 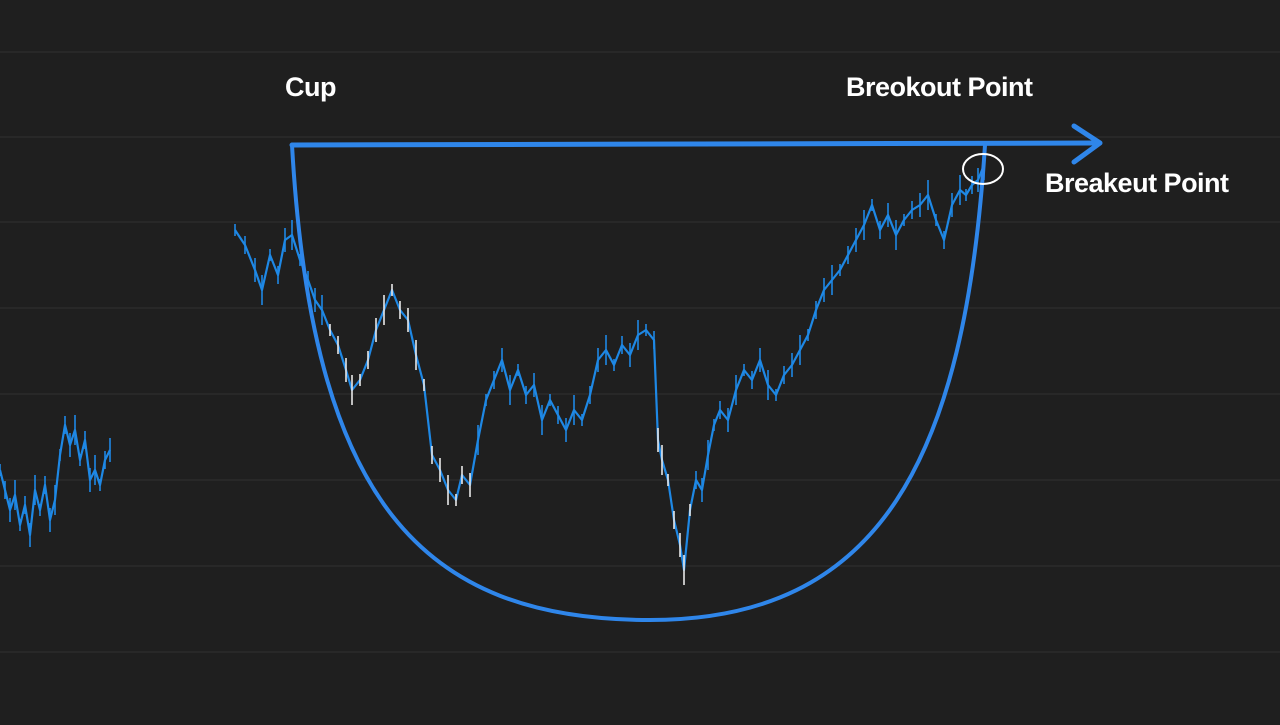 I want to click on breakout-label-right: Breakeut Point, so click(x=1137, y=183).